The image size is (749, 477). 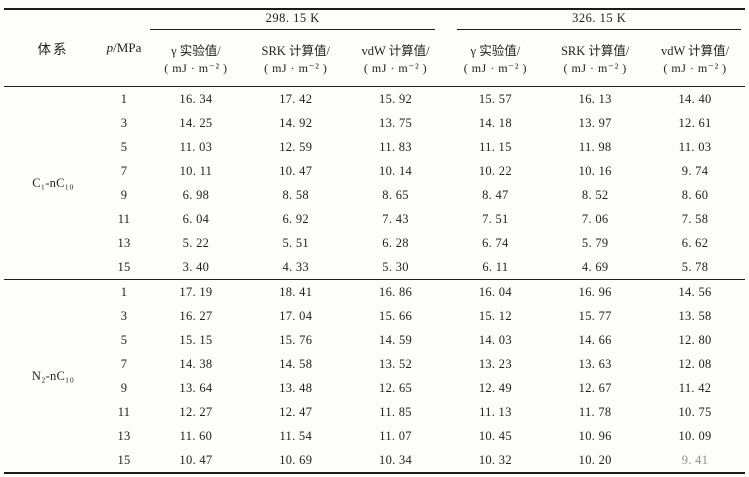 What do you see at coordinates (124, 98) in the screenshot?
I see `pressure-cell: 1` at bounding box center [124, 98].